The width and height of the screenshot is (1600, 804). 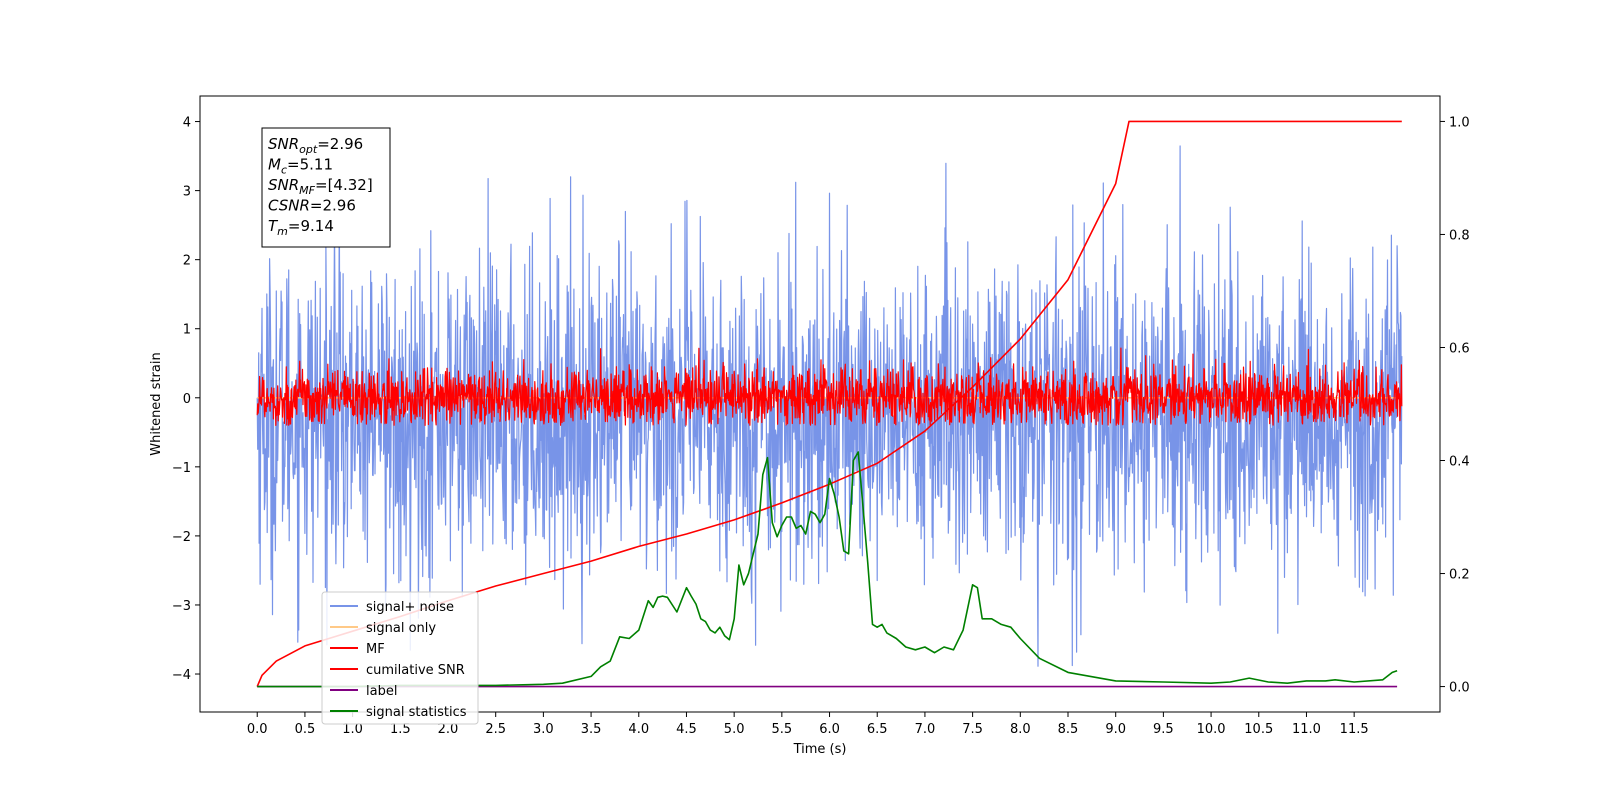 I want to click on legend-frame, so click(x=400, y=658).